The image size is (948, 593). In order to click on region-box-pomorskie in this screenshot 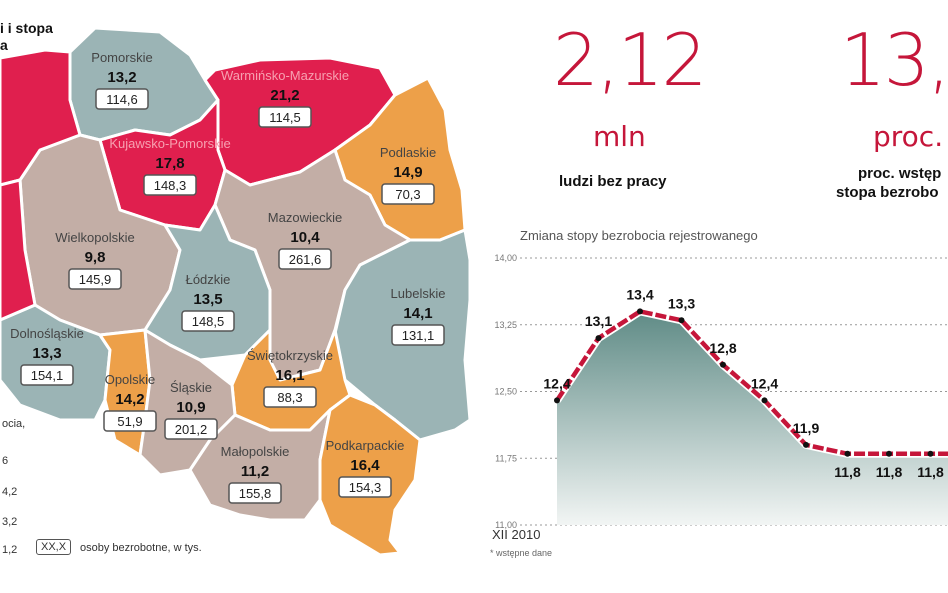, I will do `click(122, 99)`.